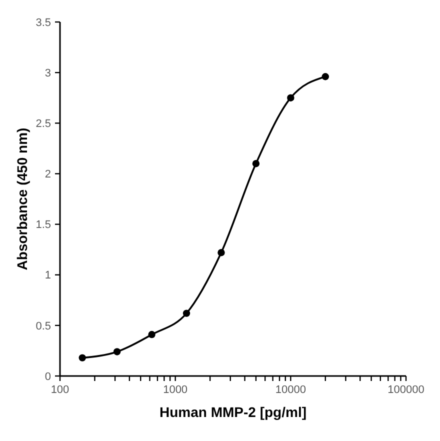 This screenshot has height=441, width=440. Describe the element at coordinates (47, 376) in the screenshot. I see `y-tick-label: 0` at that location.